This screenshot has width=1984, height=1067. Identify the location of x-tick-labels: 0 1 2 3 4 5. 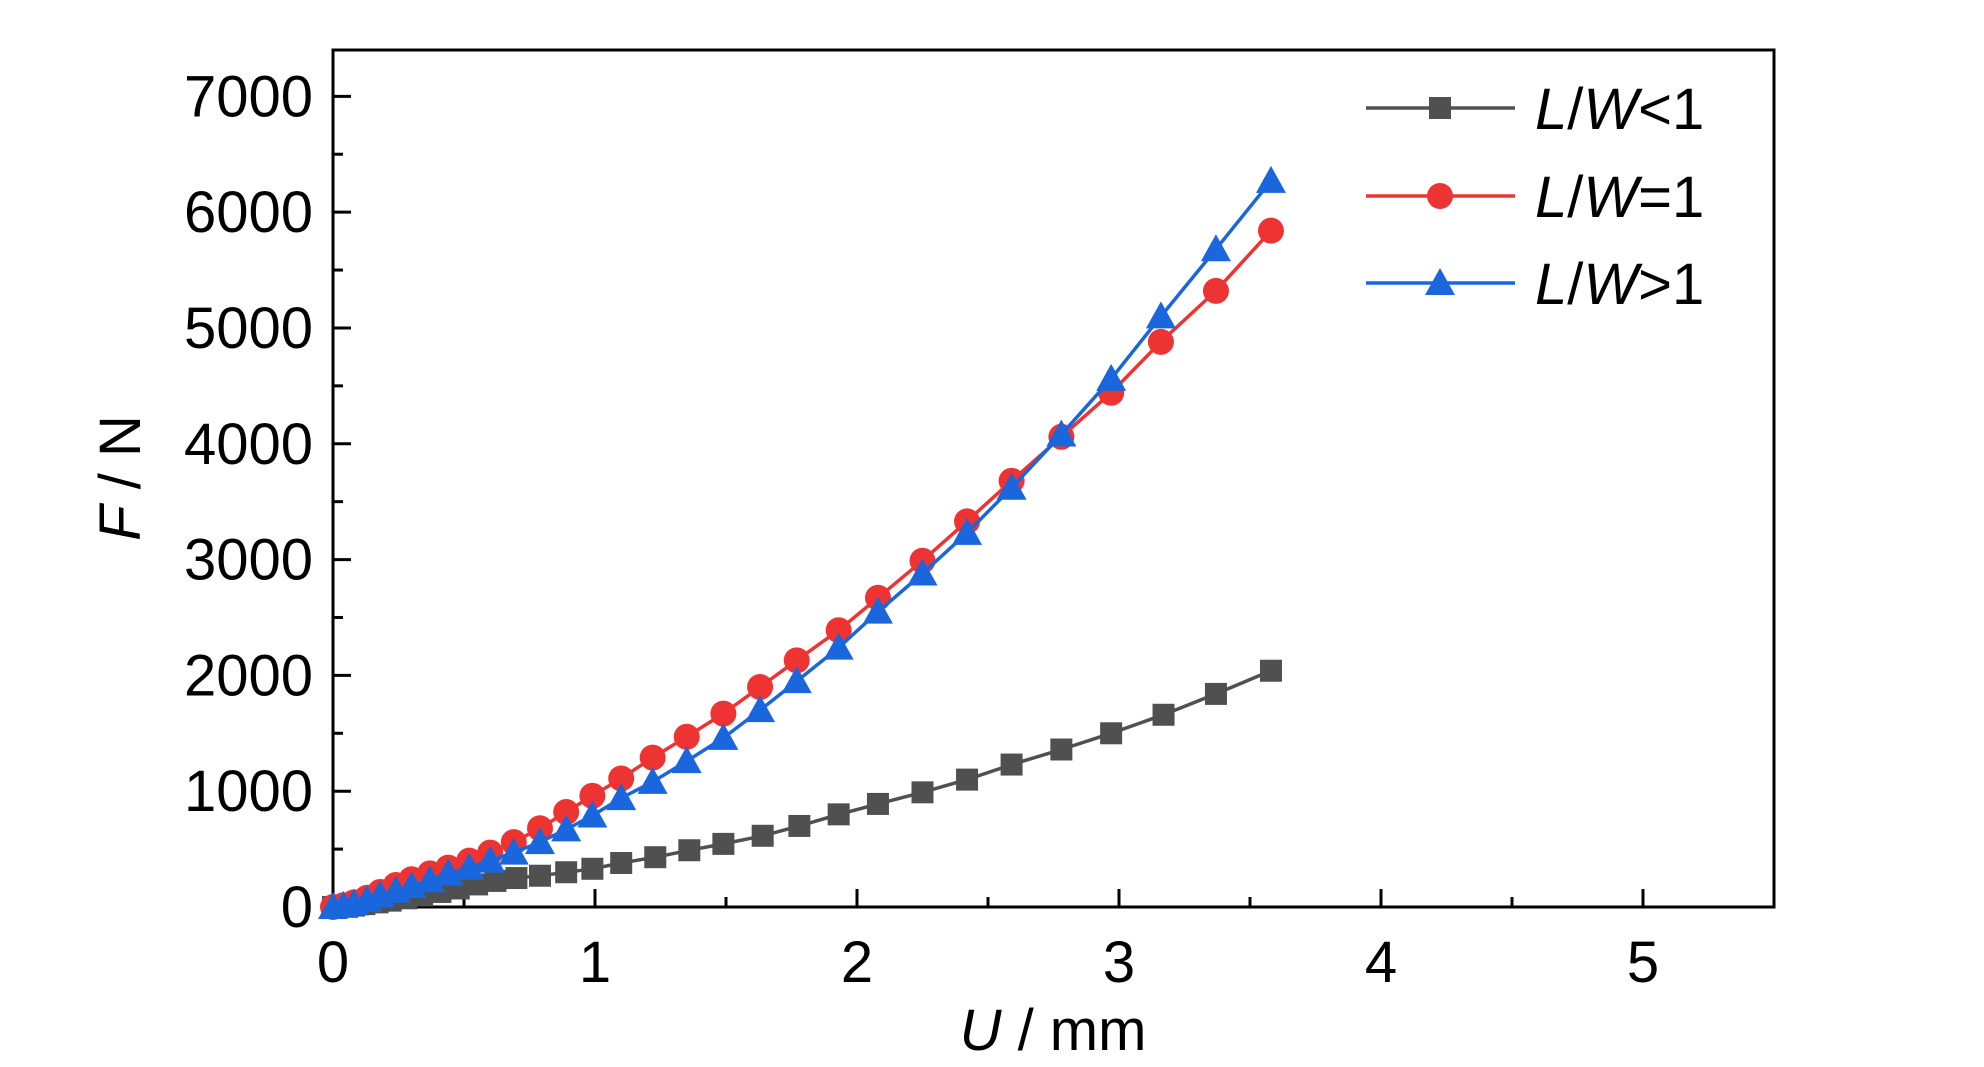
(988, 962).